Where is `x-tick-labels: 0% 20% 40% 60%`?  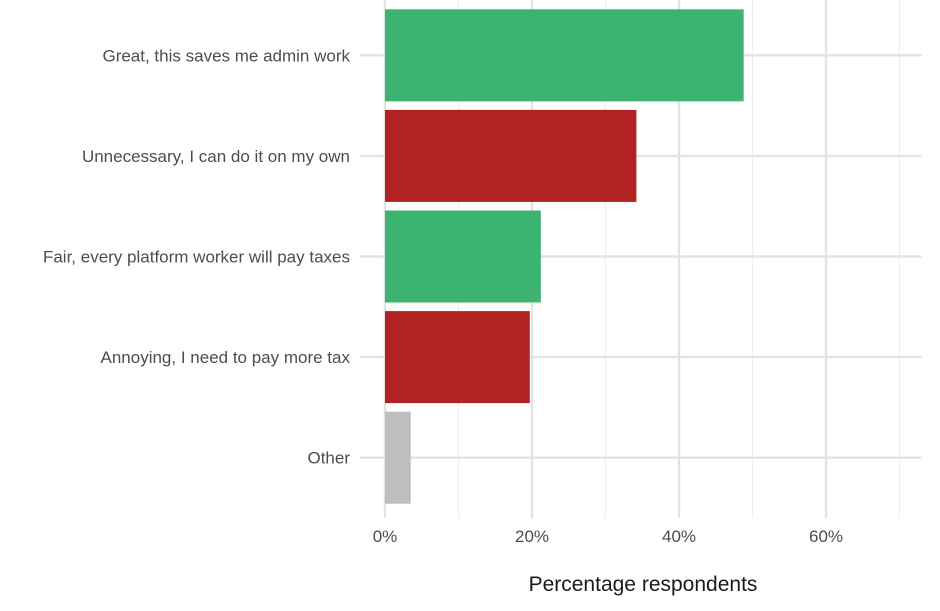 x-tick-labels: 0% 20% 40% 60% is located at coordinates (608, 536).